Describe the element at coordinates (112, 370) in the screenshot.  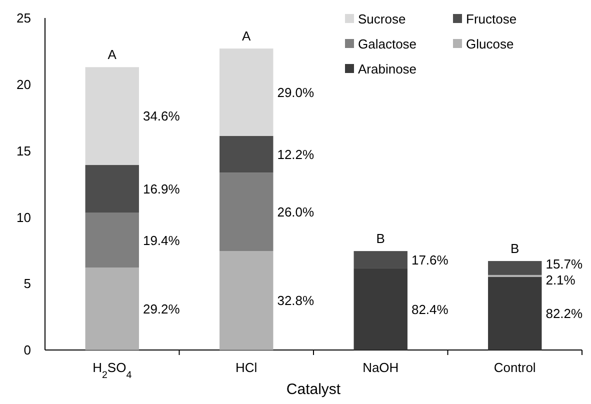
I see `x-tick-label: H$_{2}$SO$_{4}$` at that location.